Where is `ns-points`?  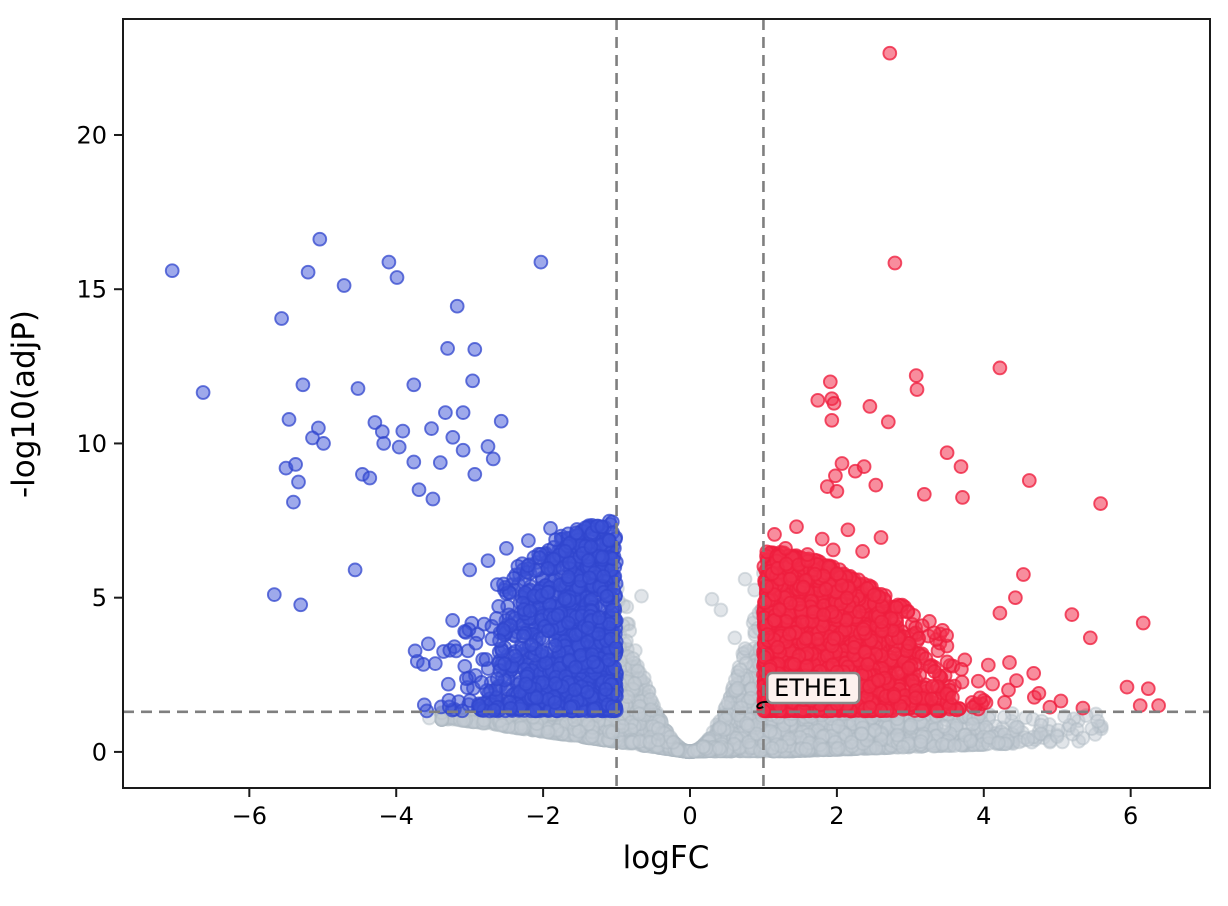 ns-points is located at coordinates (765, 662).